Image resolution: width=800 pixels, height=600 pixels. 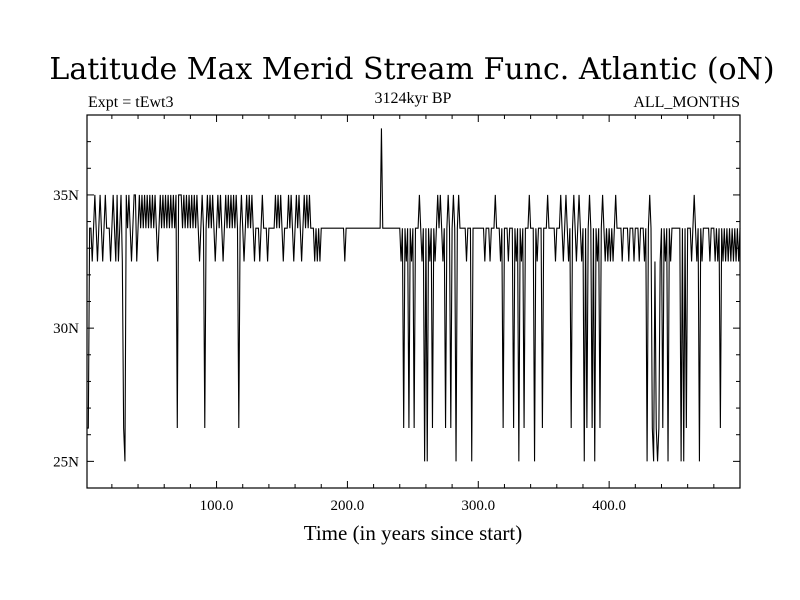 I want to click on x-tick-labels: 100.0 200.0 300.0 400.0, so click(x=413, y=506).